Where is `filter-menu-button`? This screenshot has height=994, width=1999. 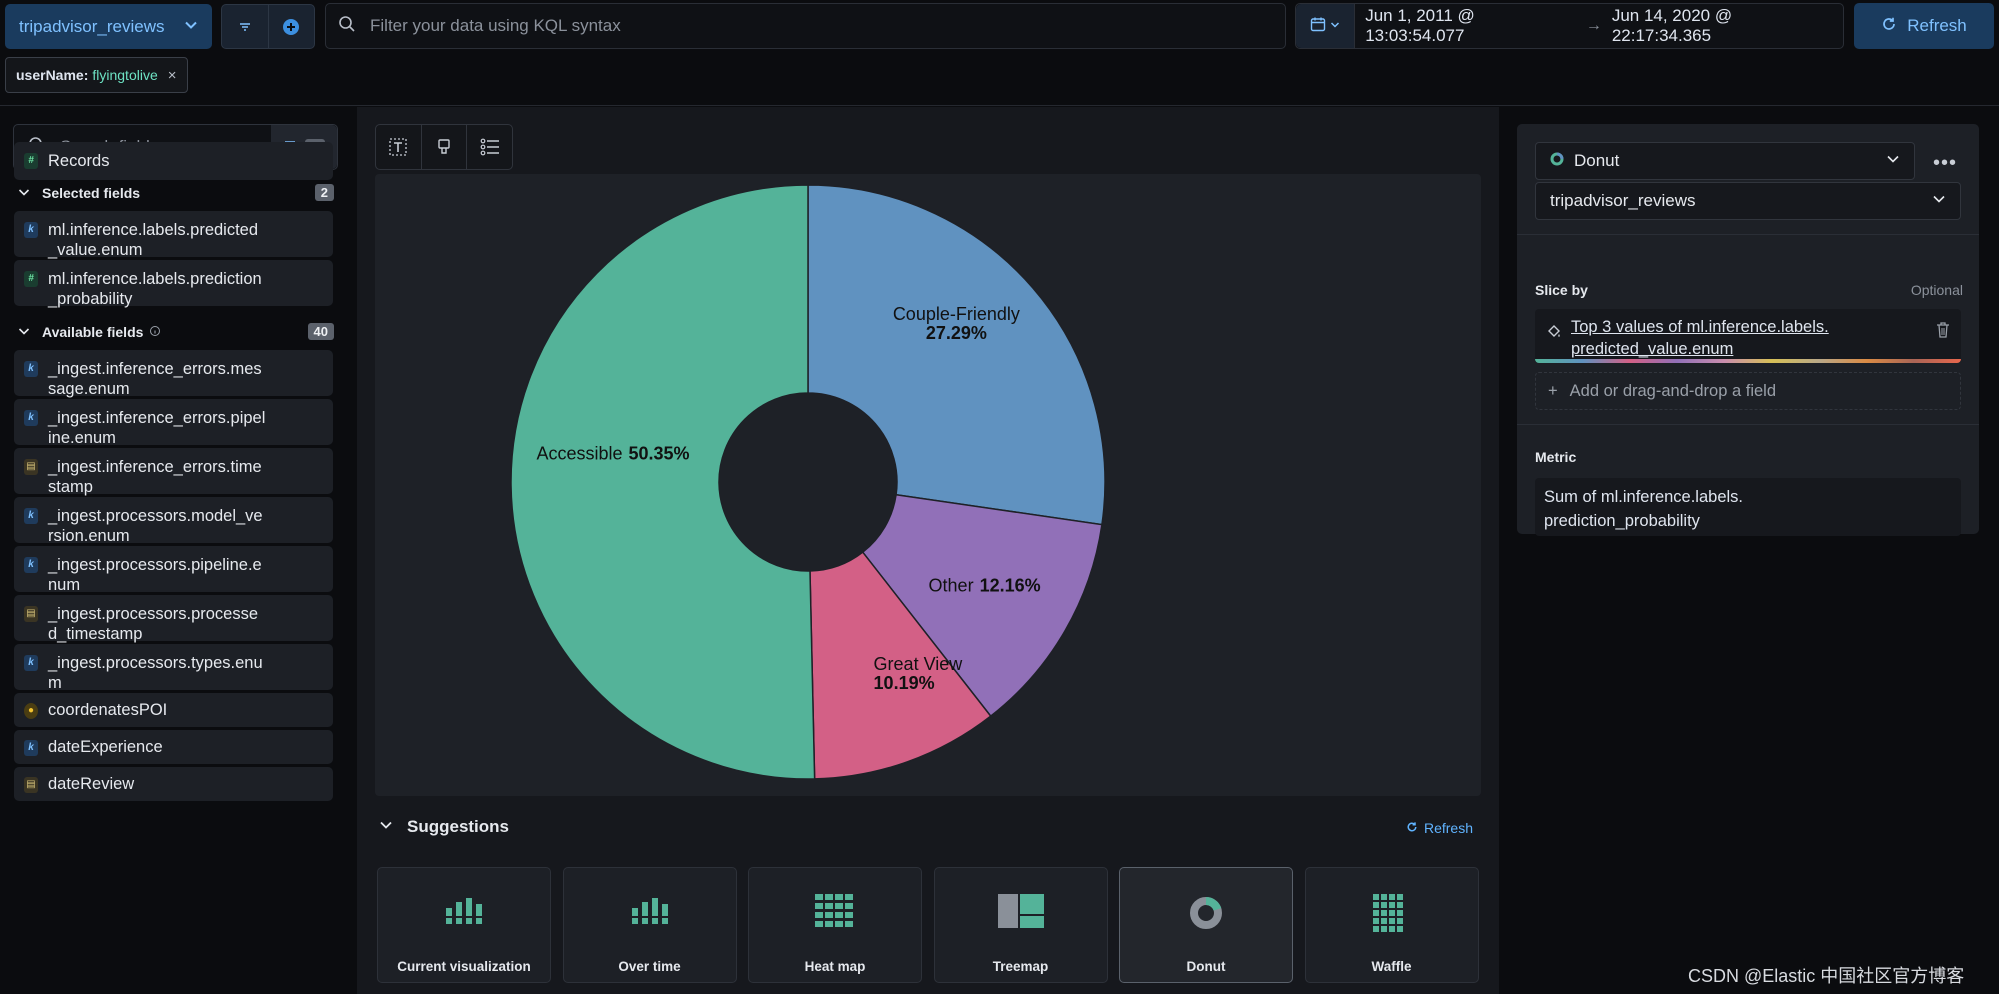
filter-menu-button is located at coordinates (245, 26).